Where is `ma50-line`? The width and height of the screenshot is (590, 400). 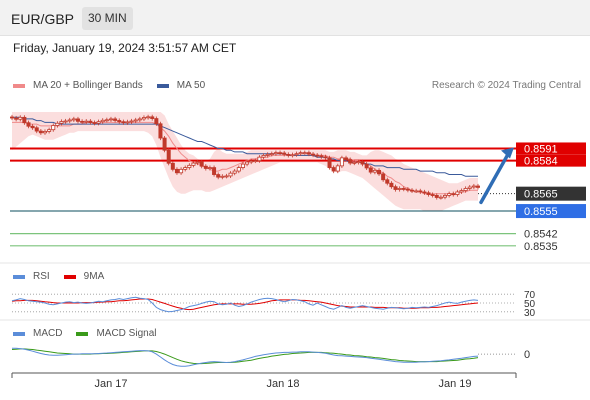 ma50-line is located at coordinates (245, 146).